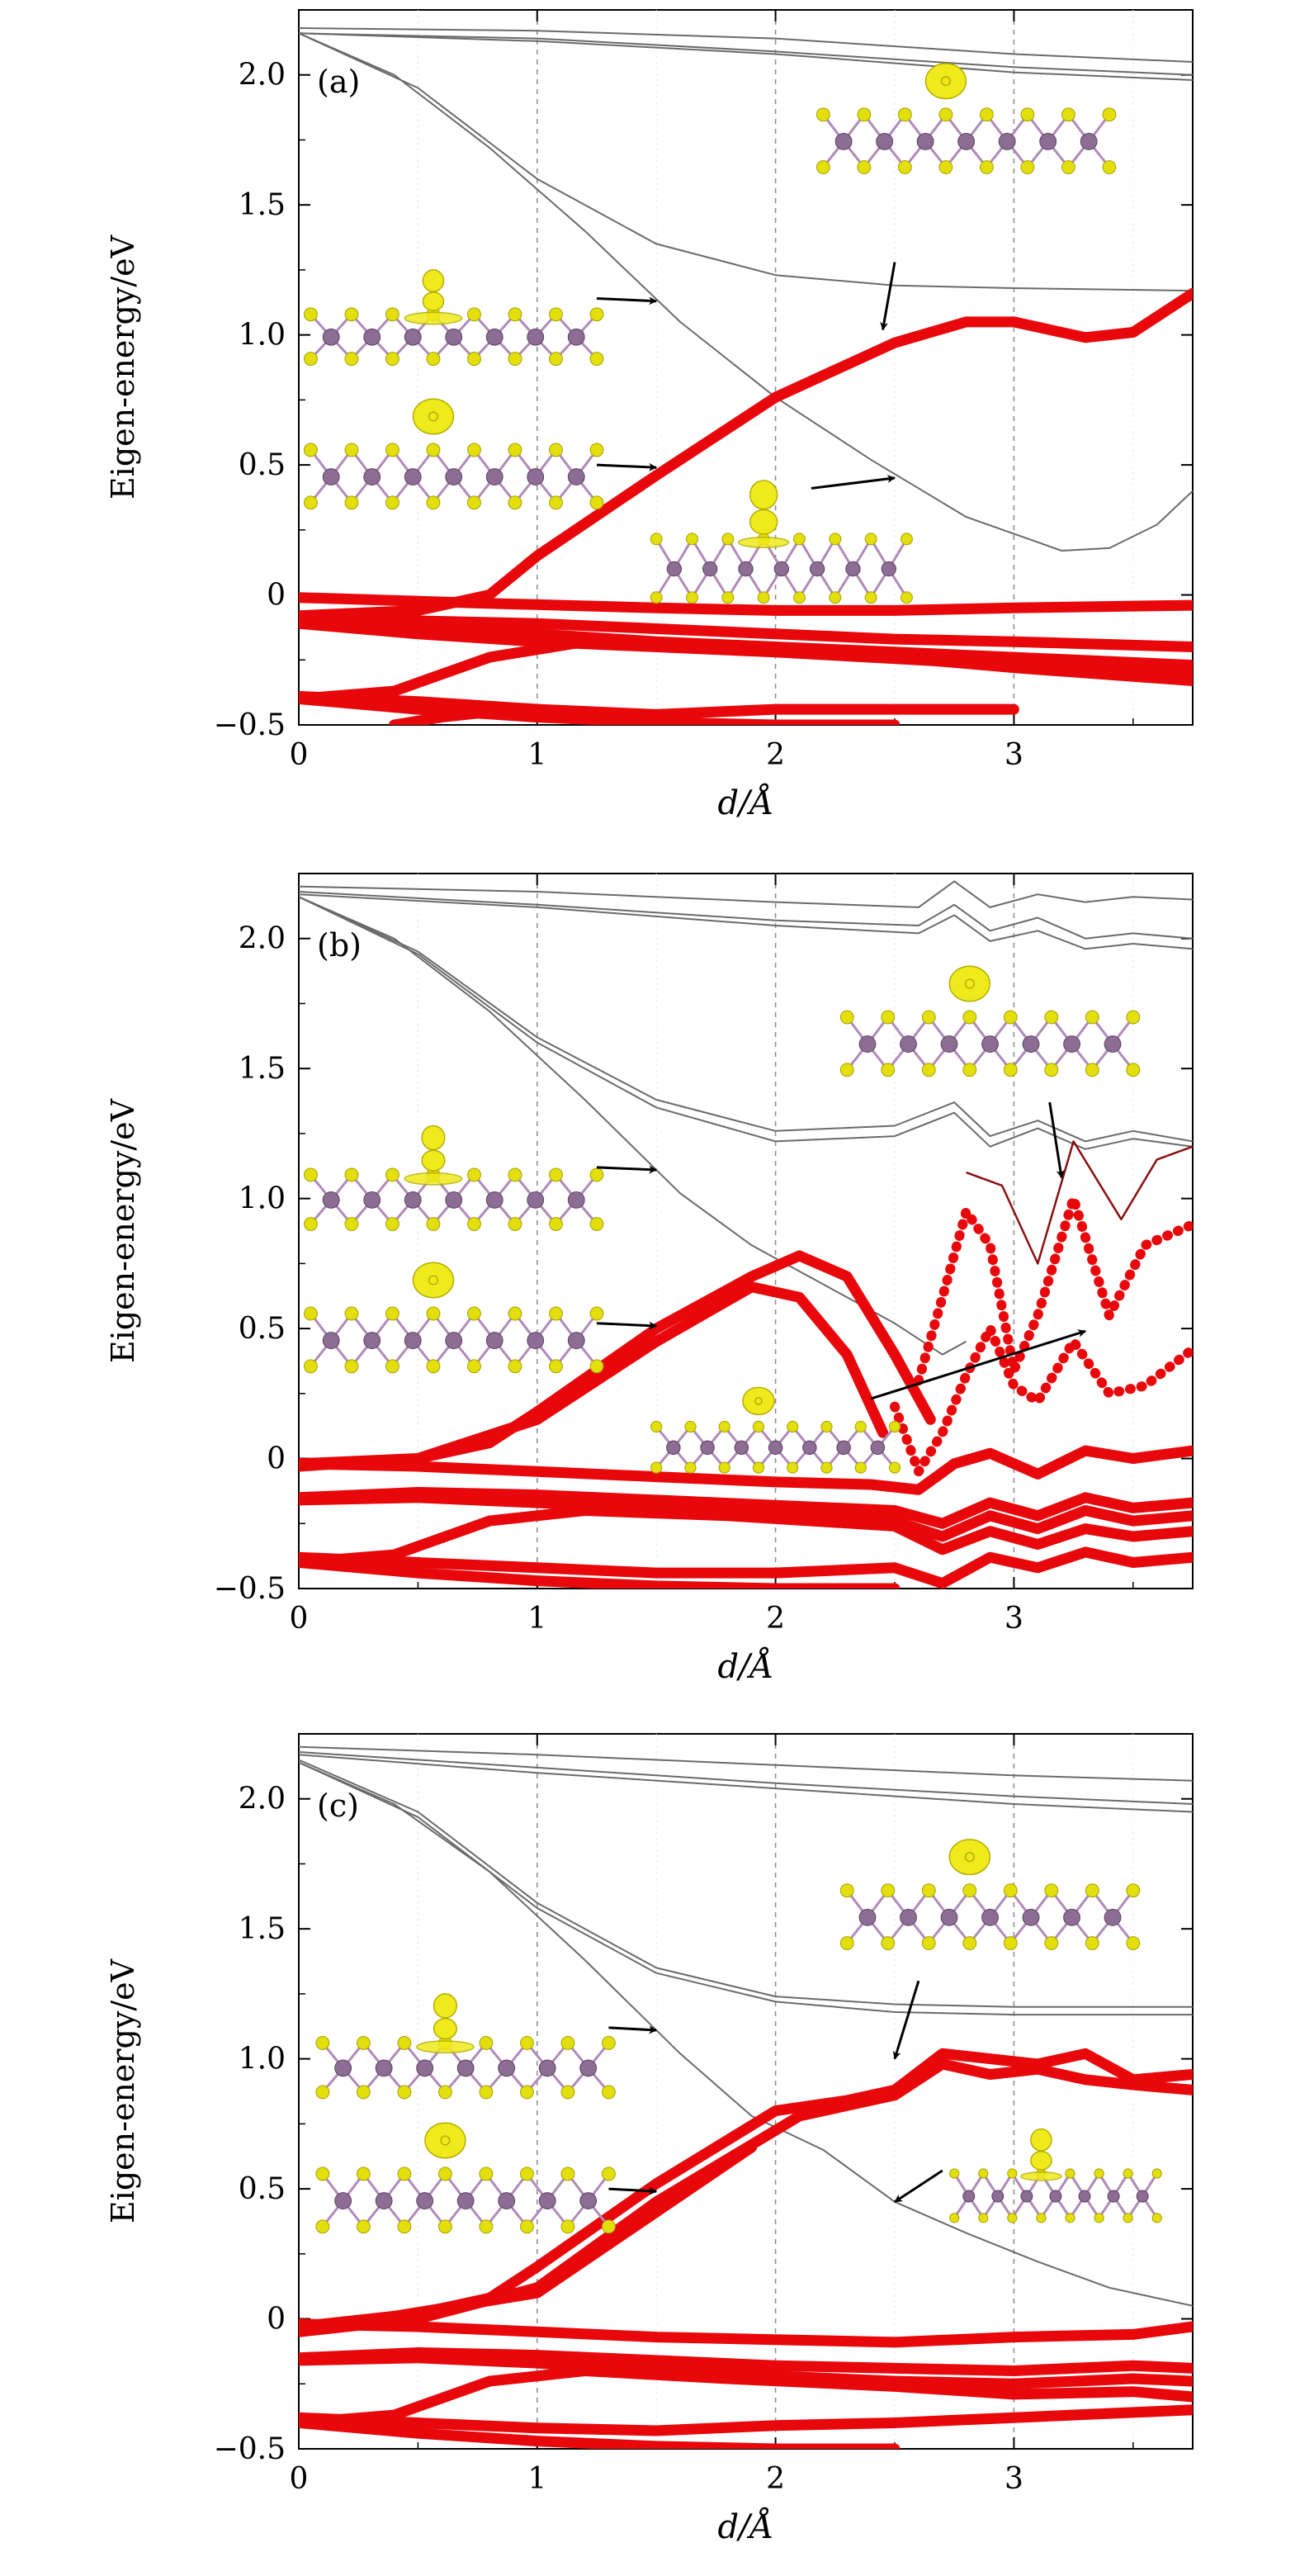 The height and width of the screenshot is (2576, 1300). What do you see at coordinates (990, 1021) in the screenshot?
I see `molecule-inset` at bounding box center [990, 1021].